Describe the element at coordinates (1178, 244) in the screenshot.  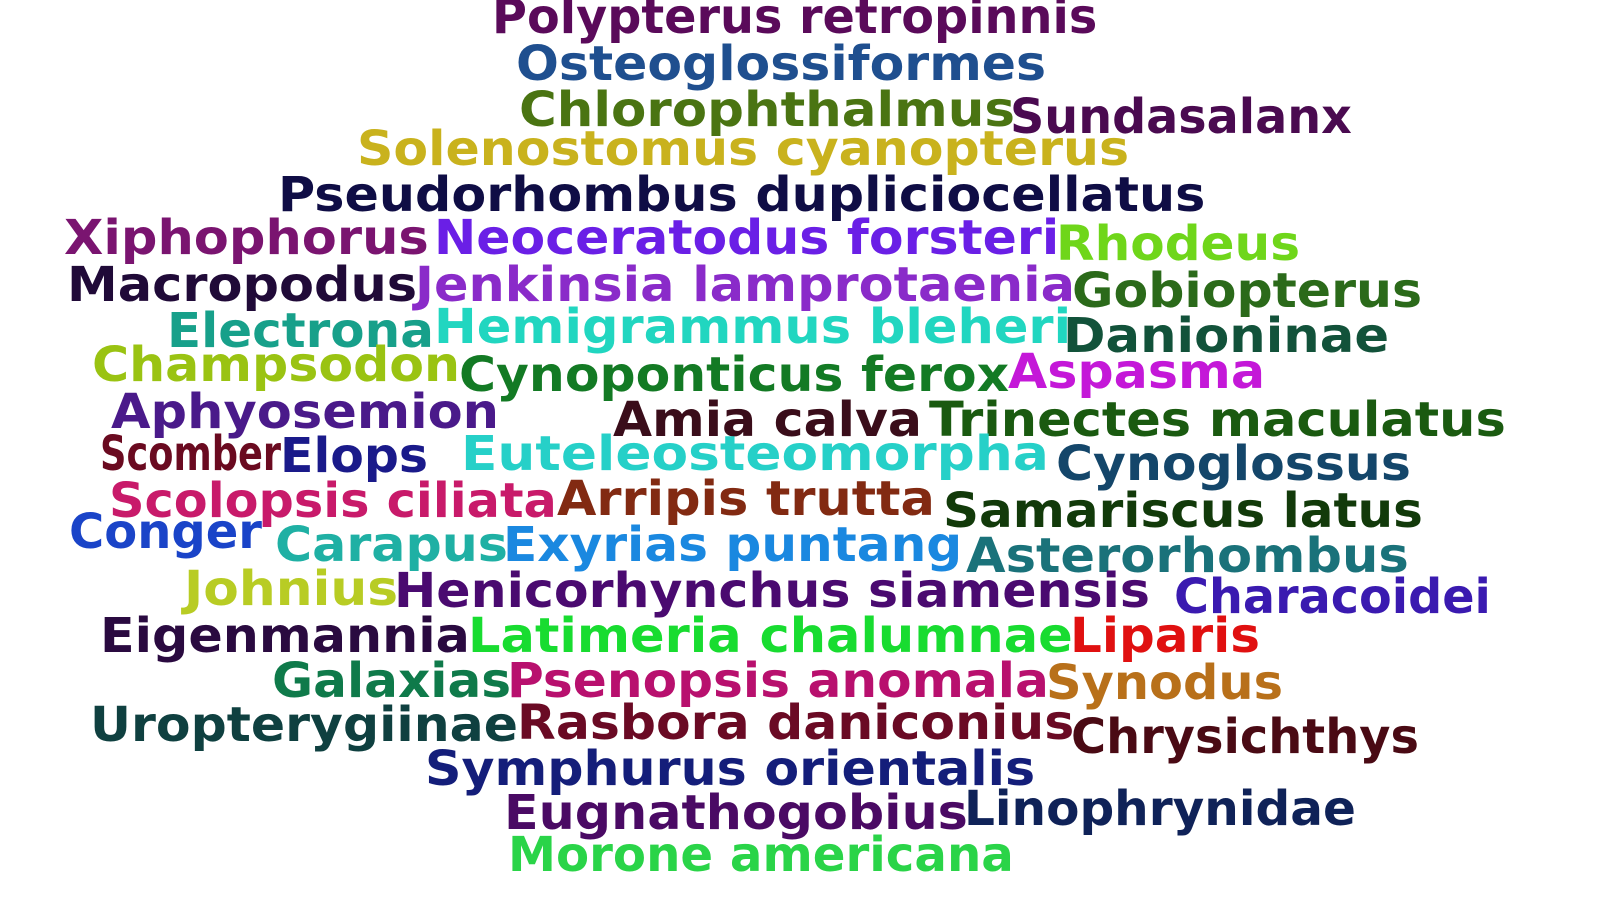
I see `word-rhodeus: Rhodeus` at that location.